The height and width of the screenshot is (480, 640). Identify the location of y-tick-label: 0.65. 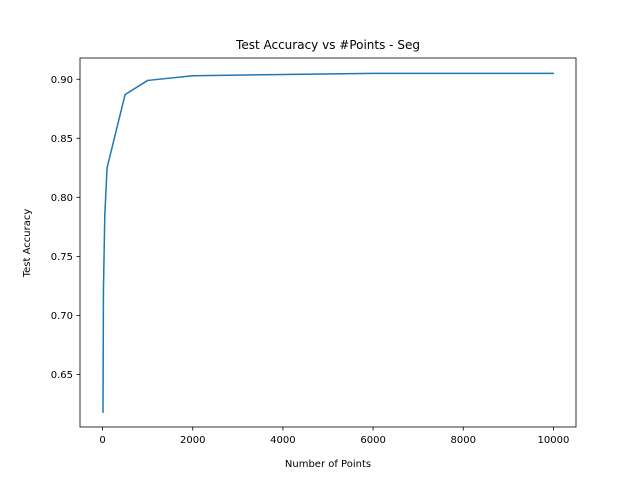
(62, 375).